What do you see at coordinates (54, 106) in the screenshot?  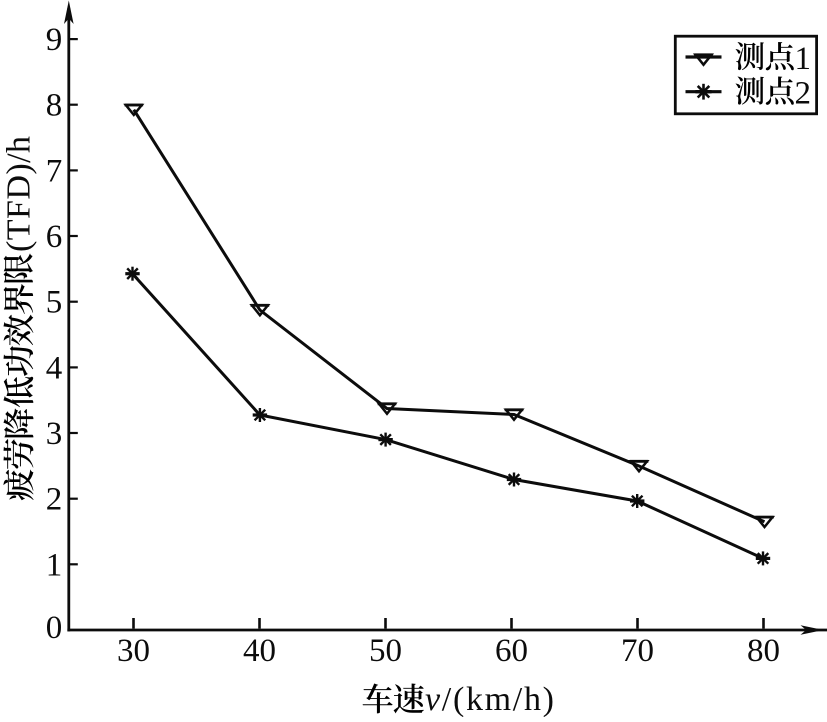 I see `svg-text: 8` at bounding box center [54, 106].